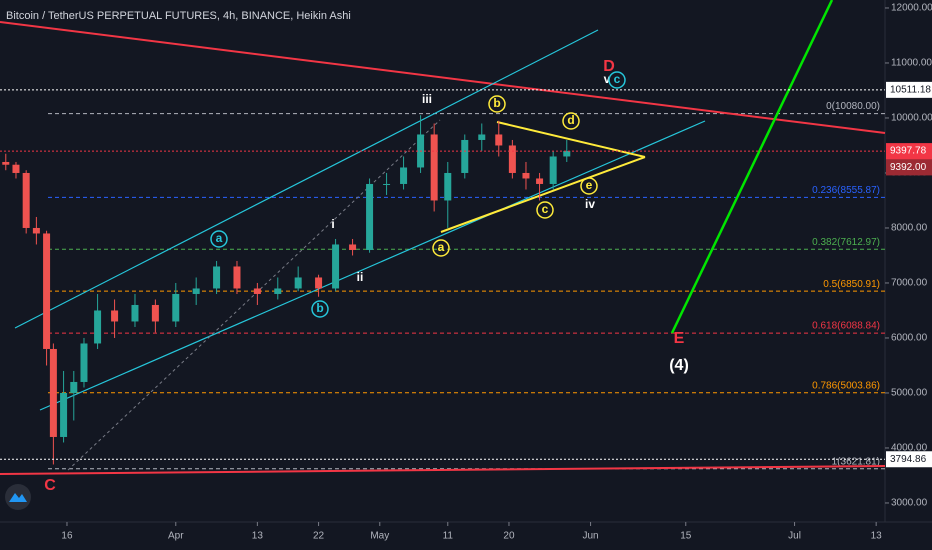  I want to click on wave-label: e, so click(589, 185).